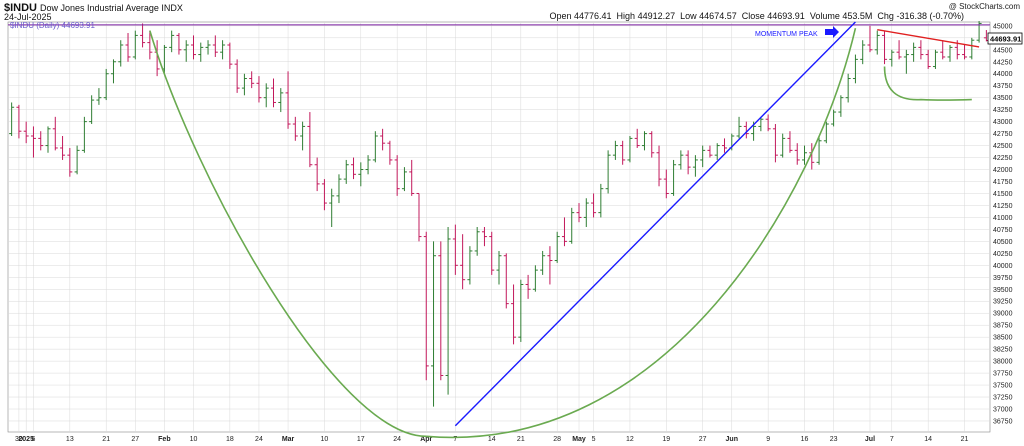  I want to click on y-tick-label: 39250, so click(1003, 302).